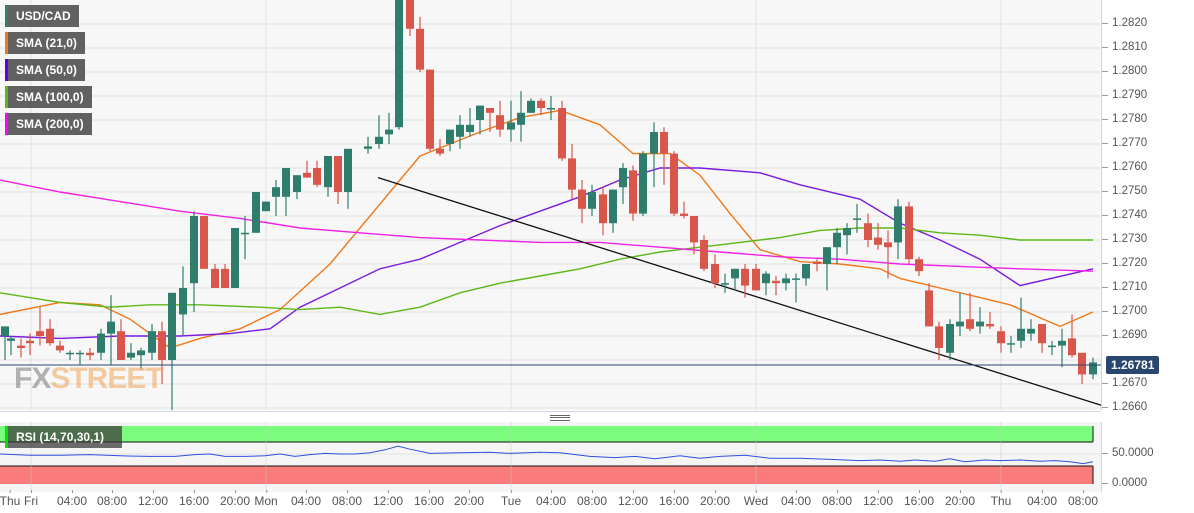 The width and height of the screenshot is (1194, 513). I want to click on legend-sma-50: SMA (50,0), so click(45, 70).